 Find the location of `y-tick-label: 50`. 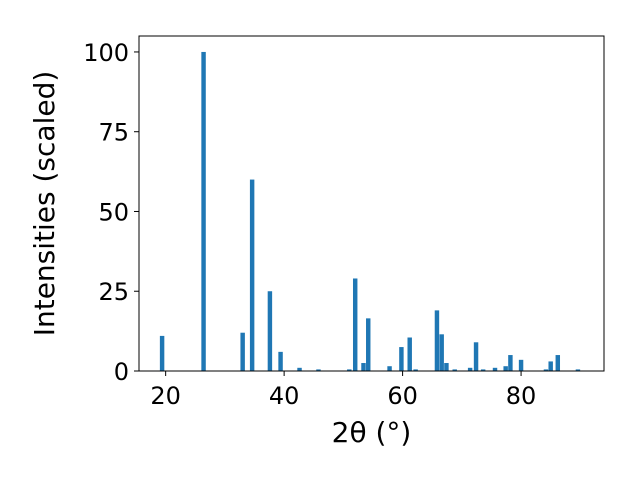

y-tick-label: 50 is located at coordinates (113, 212).